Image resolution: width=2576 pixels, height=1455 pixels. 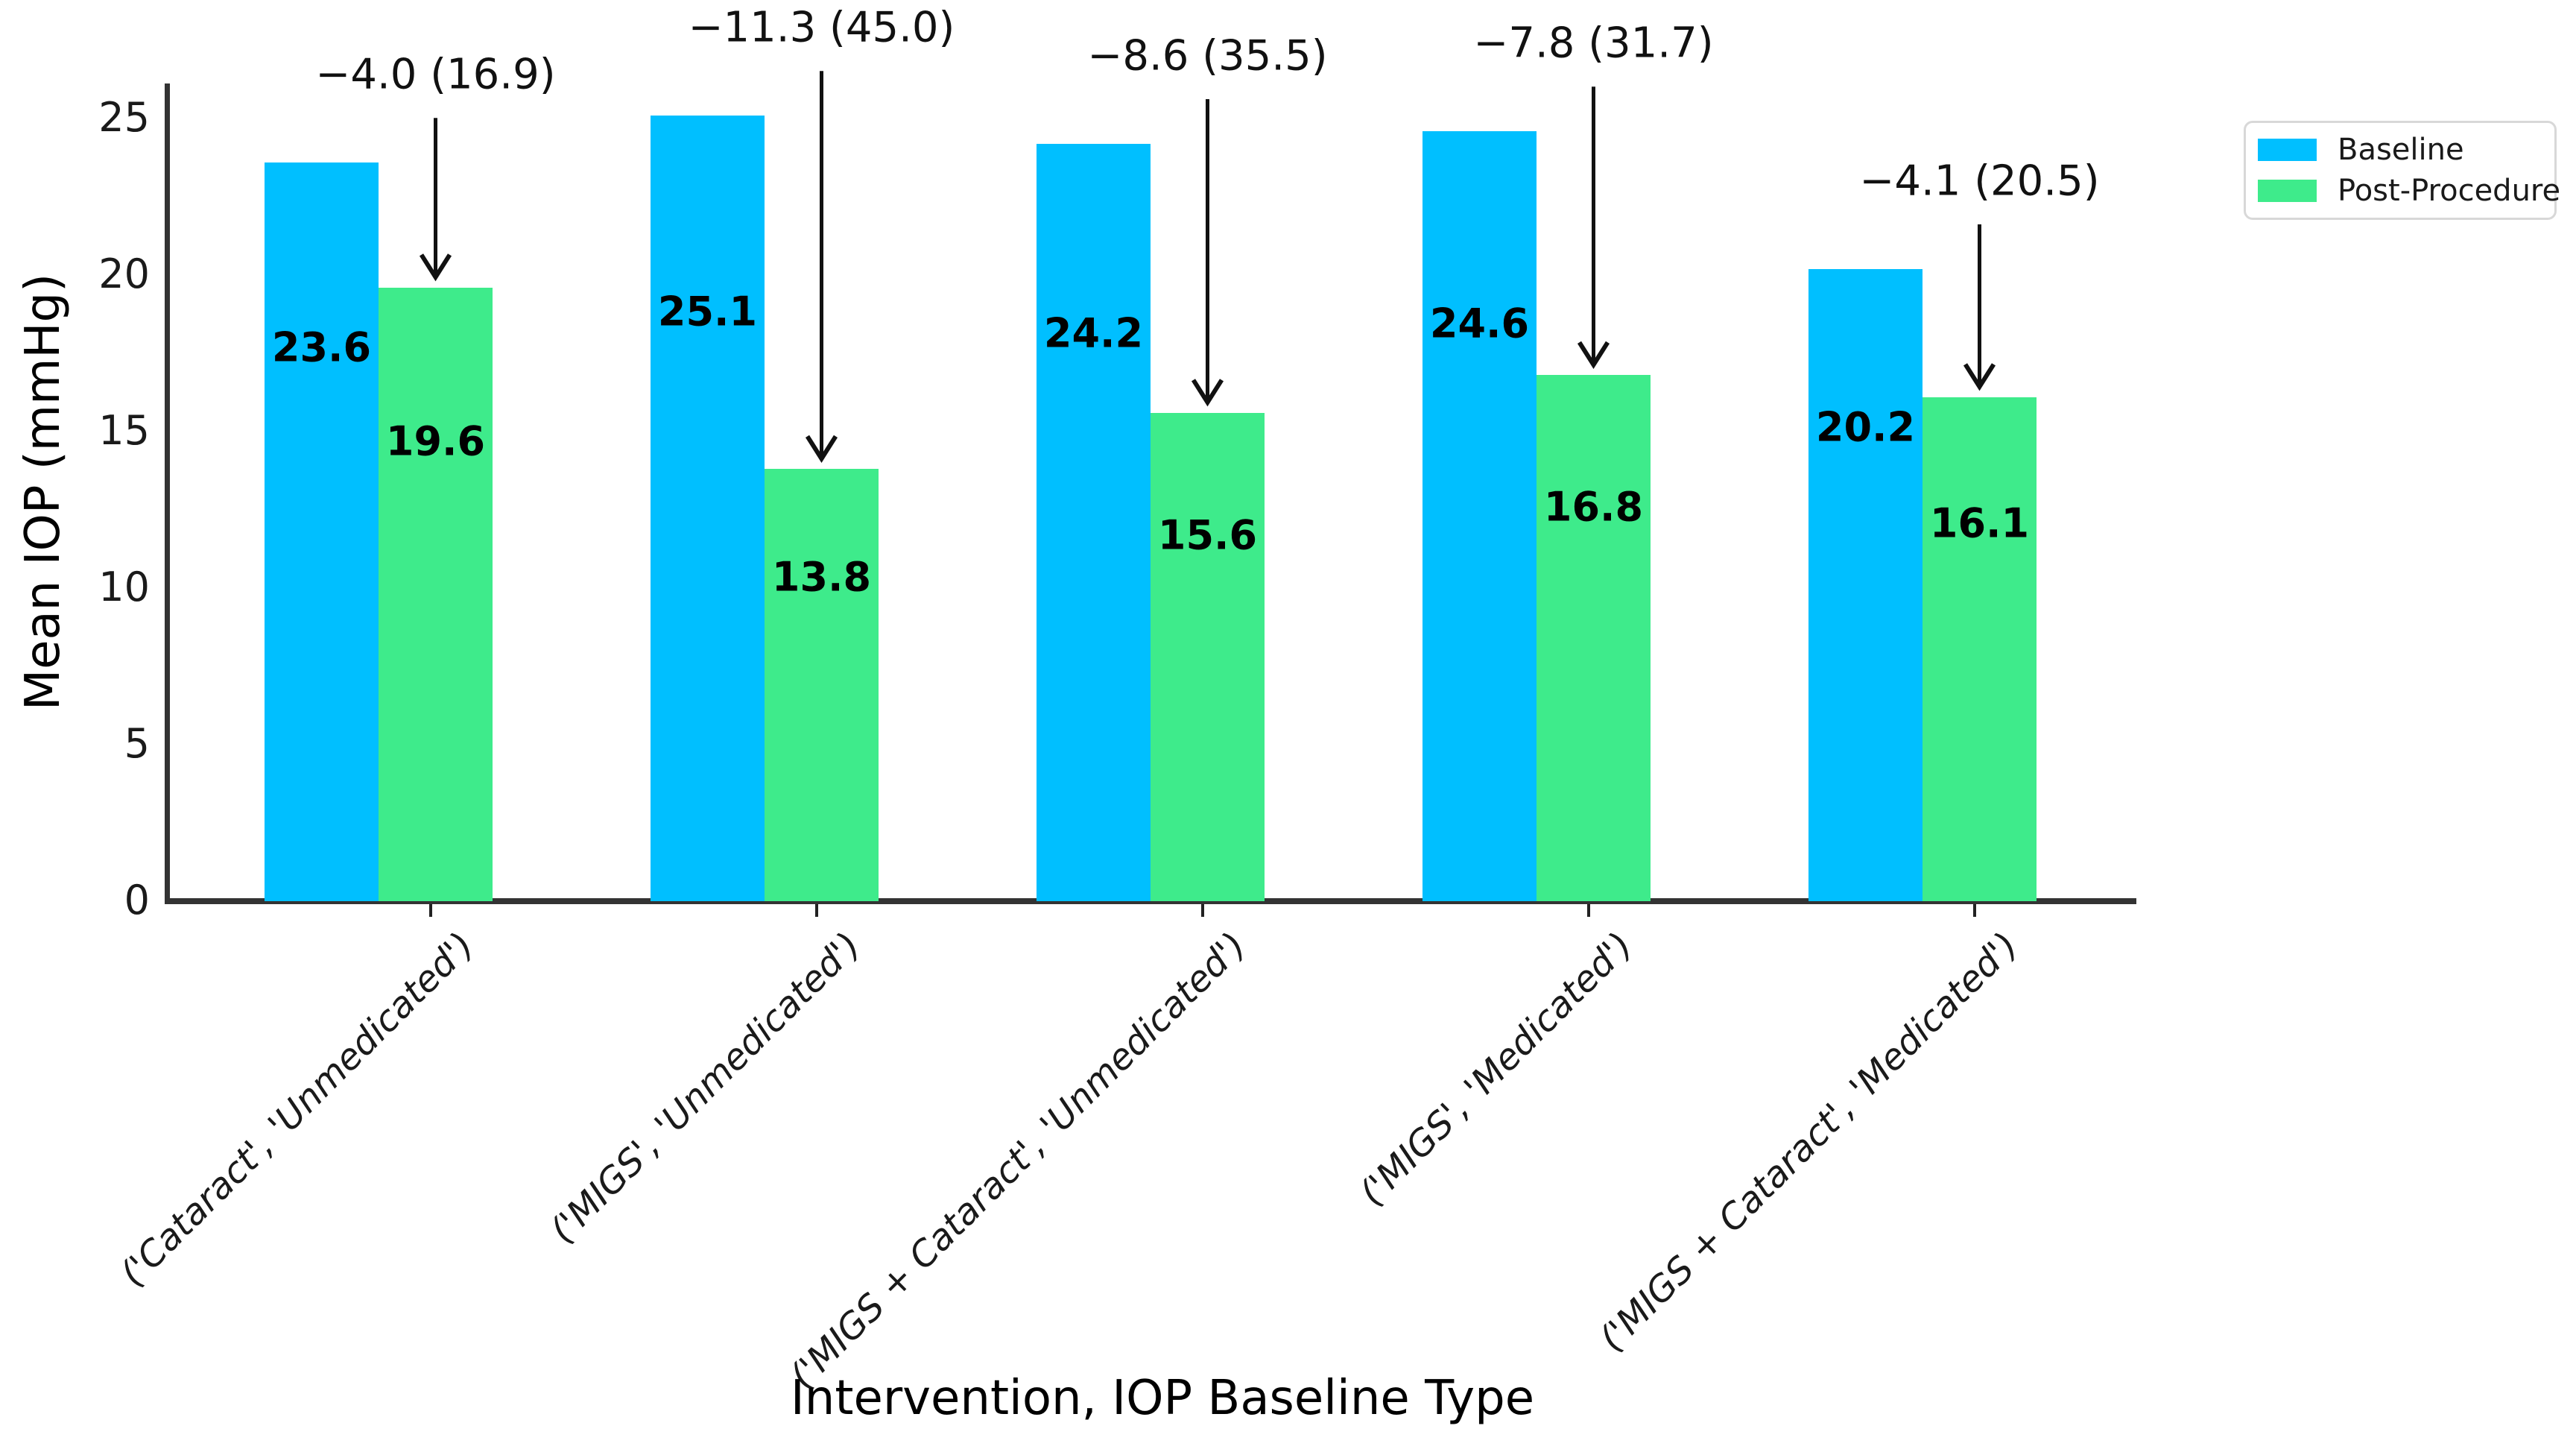 What do you see at coordinates (137, 900) in the screenshot?
I see `y-tick-label: 0` at bounding box center [137, 900].